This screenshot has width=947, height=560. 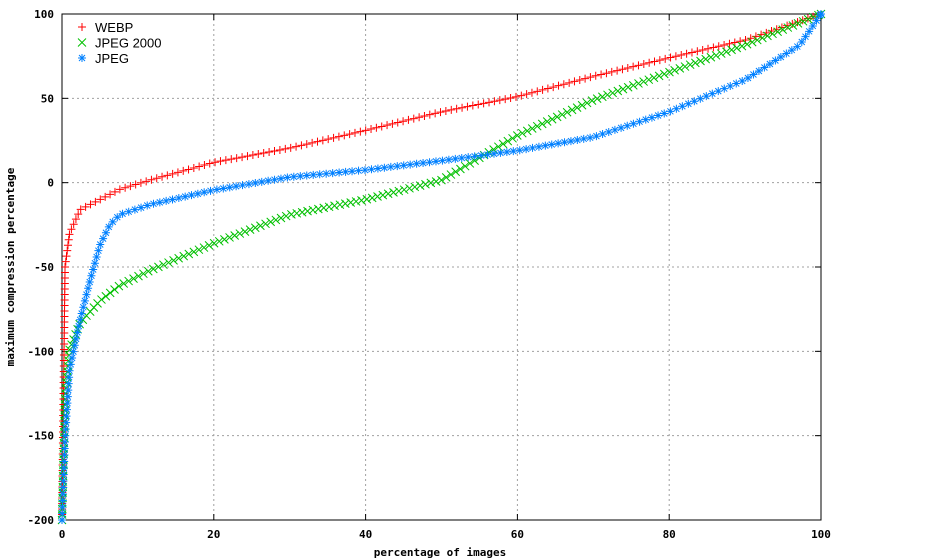 What do you see at coordinates (112, 58) in the screenshot?
I see `legend-label: JPEG` at bounding box center [112, 58].